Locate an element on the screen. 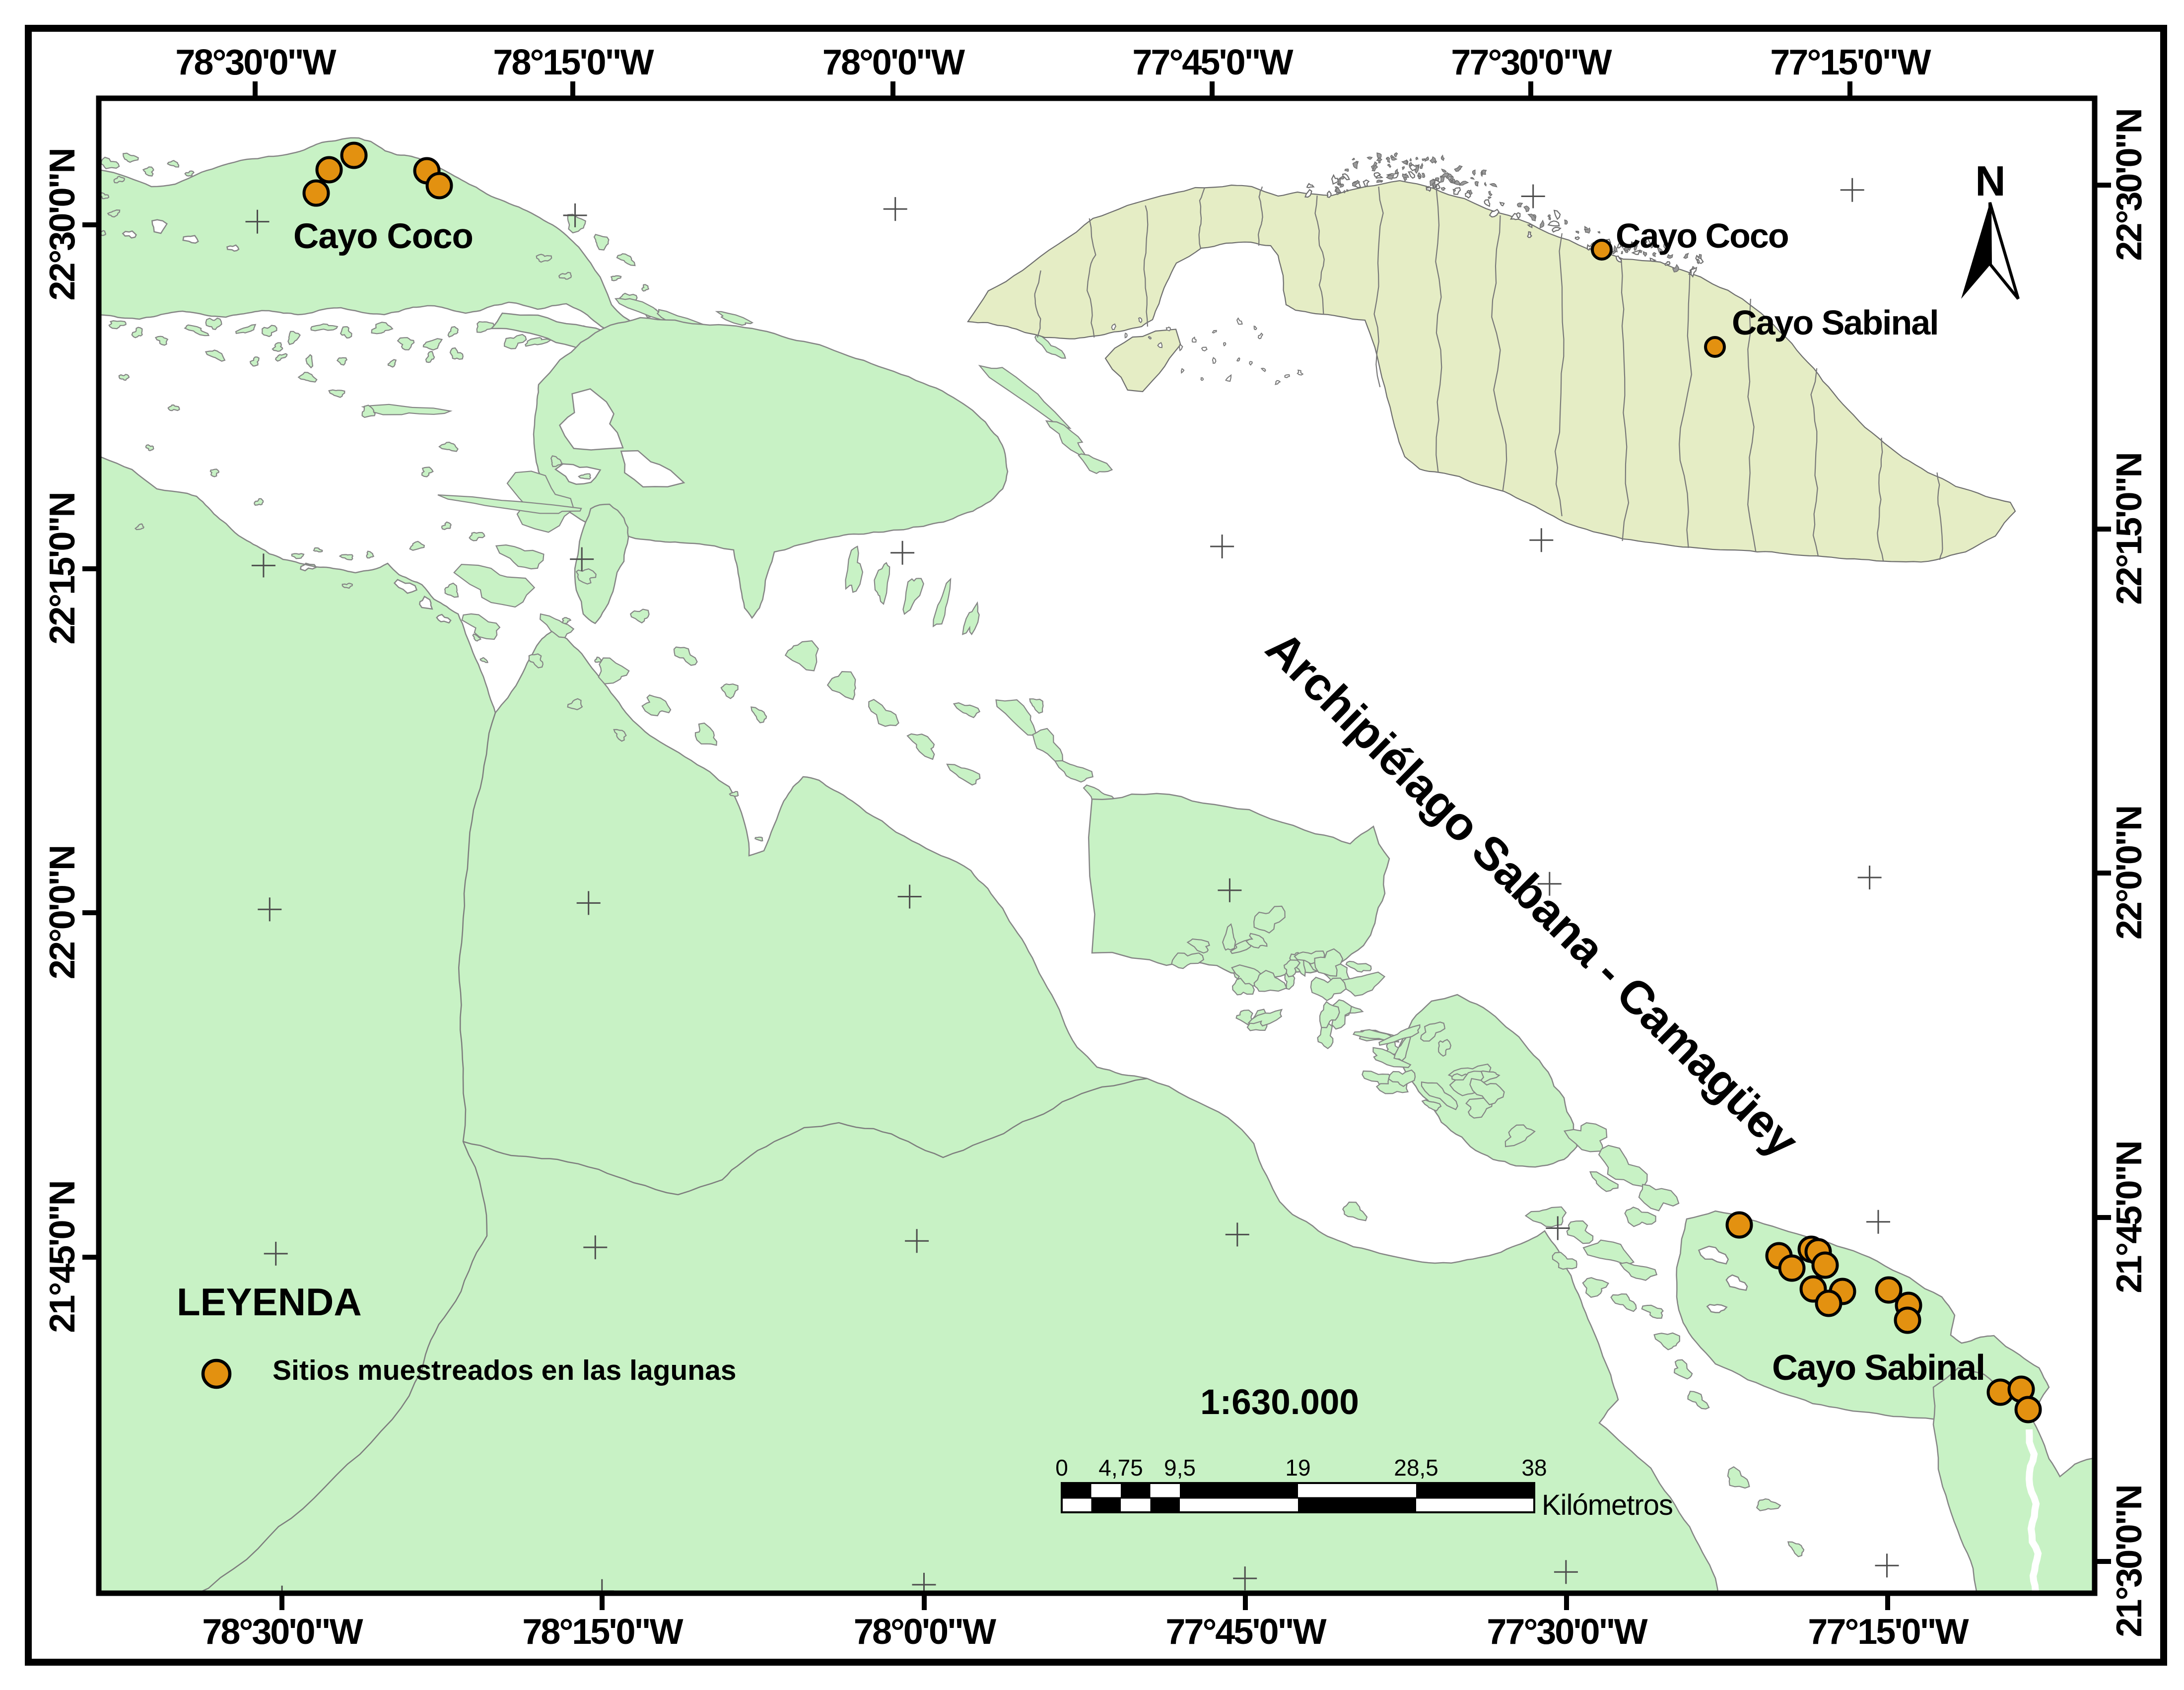  svg-text: 0 is located at coordinates (1061, 1468).